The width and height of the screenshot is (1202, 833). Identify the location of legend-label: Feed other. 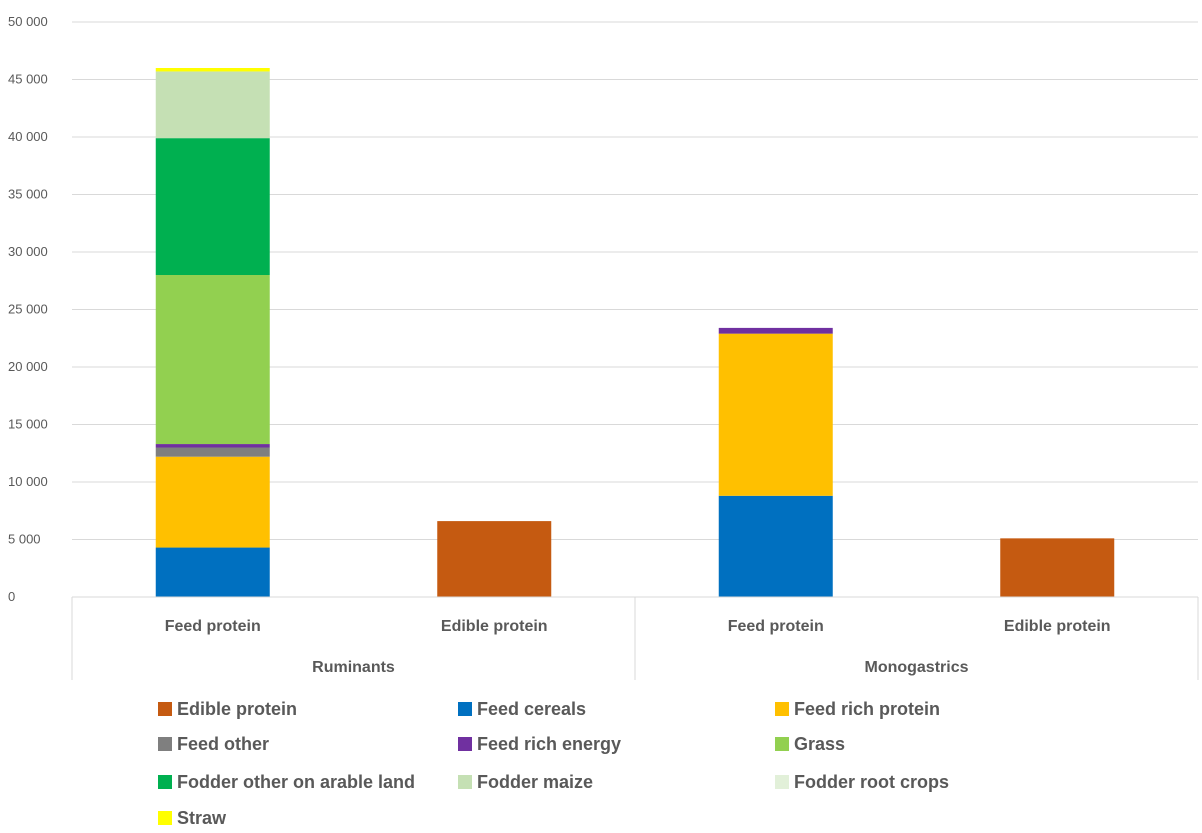
(223, 744).